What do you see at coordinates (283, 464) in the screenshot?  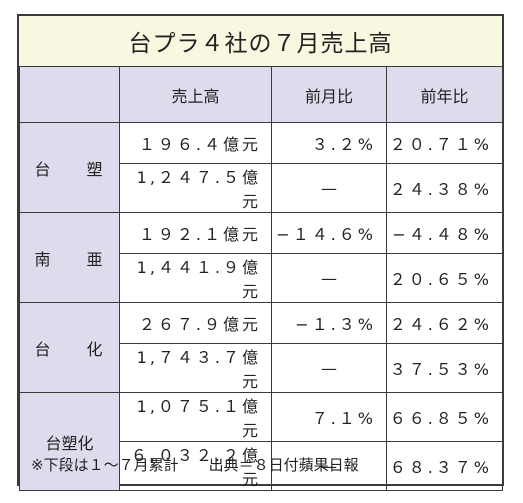 I see `footer-source: 出典＝８日付蘋果日報` at bounding box center [283, 464].